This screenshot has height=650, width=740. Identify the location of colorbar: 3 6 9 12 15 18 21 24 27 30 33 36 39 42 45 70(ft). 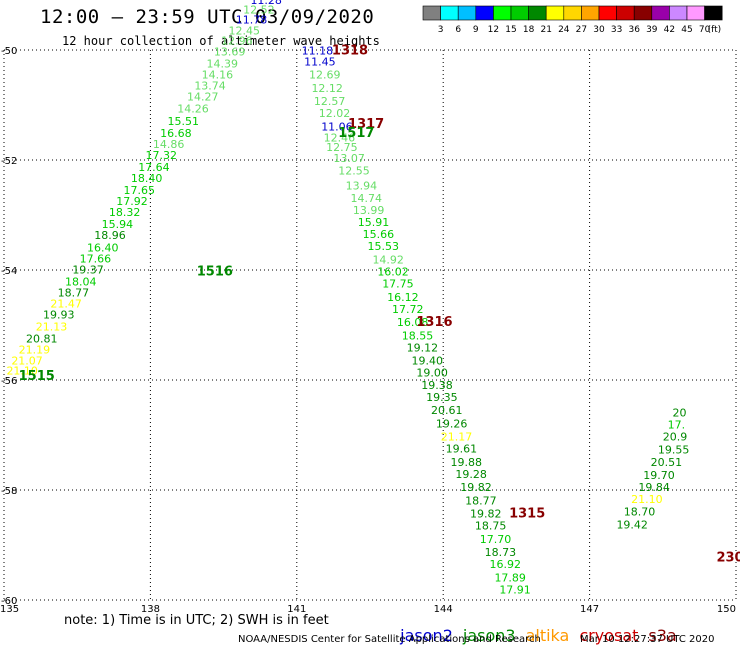
(572, 20).